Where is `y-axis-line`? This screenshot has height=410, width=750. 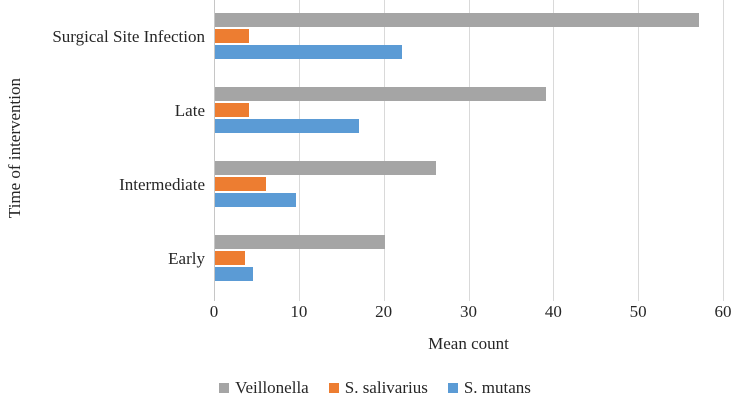 y-axis-line is located at coordinates (214, 150).